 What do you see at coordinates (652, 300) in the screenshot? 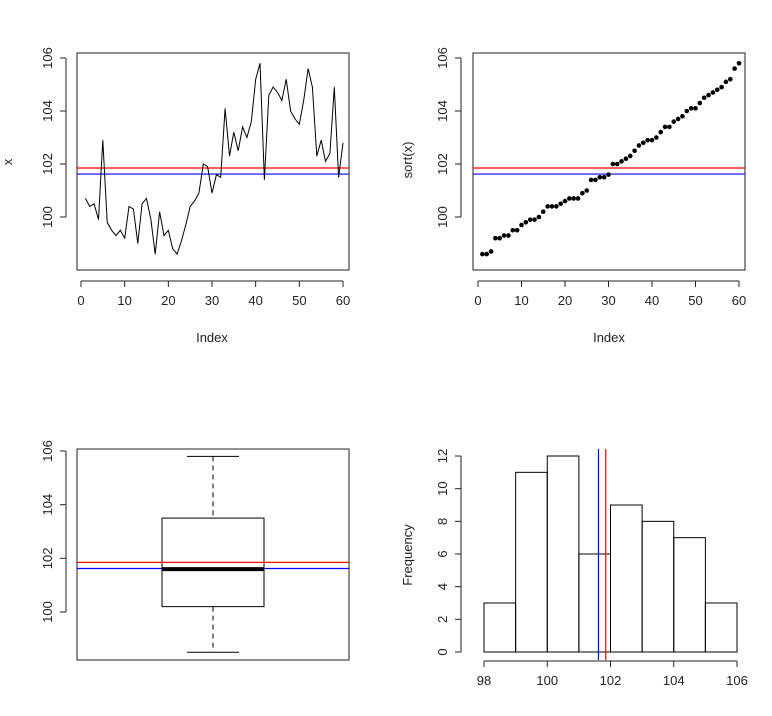
I see `x-tick-label-1-4: 40` at bounding box center [652, 300].